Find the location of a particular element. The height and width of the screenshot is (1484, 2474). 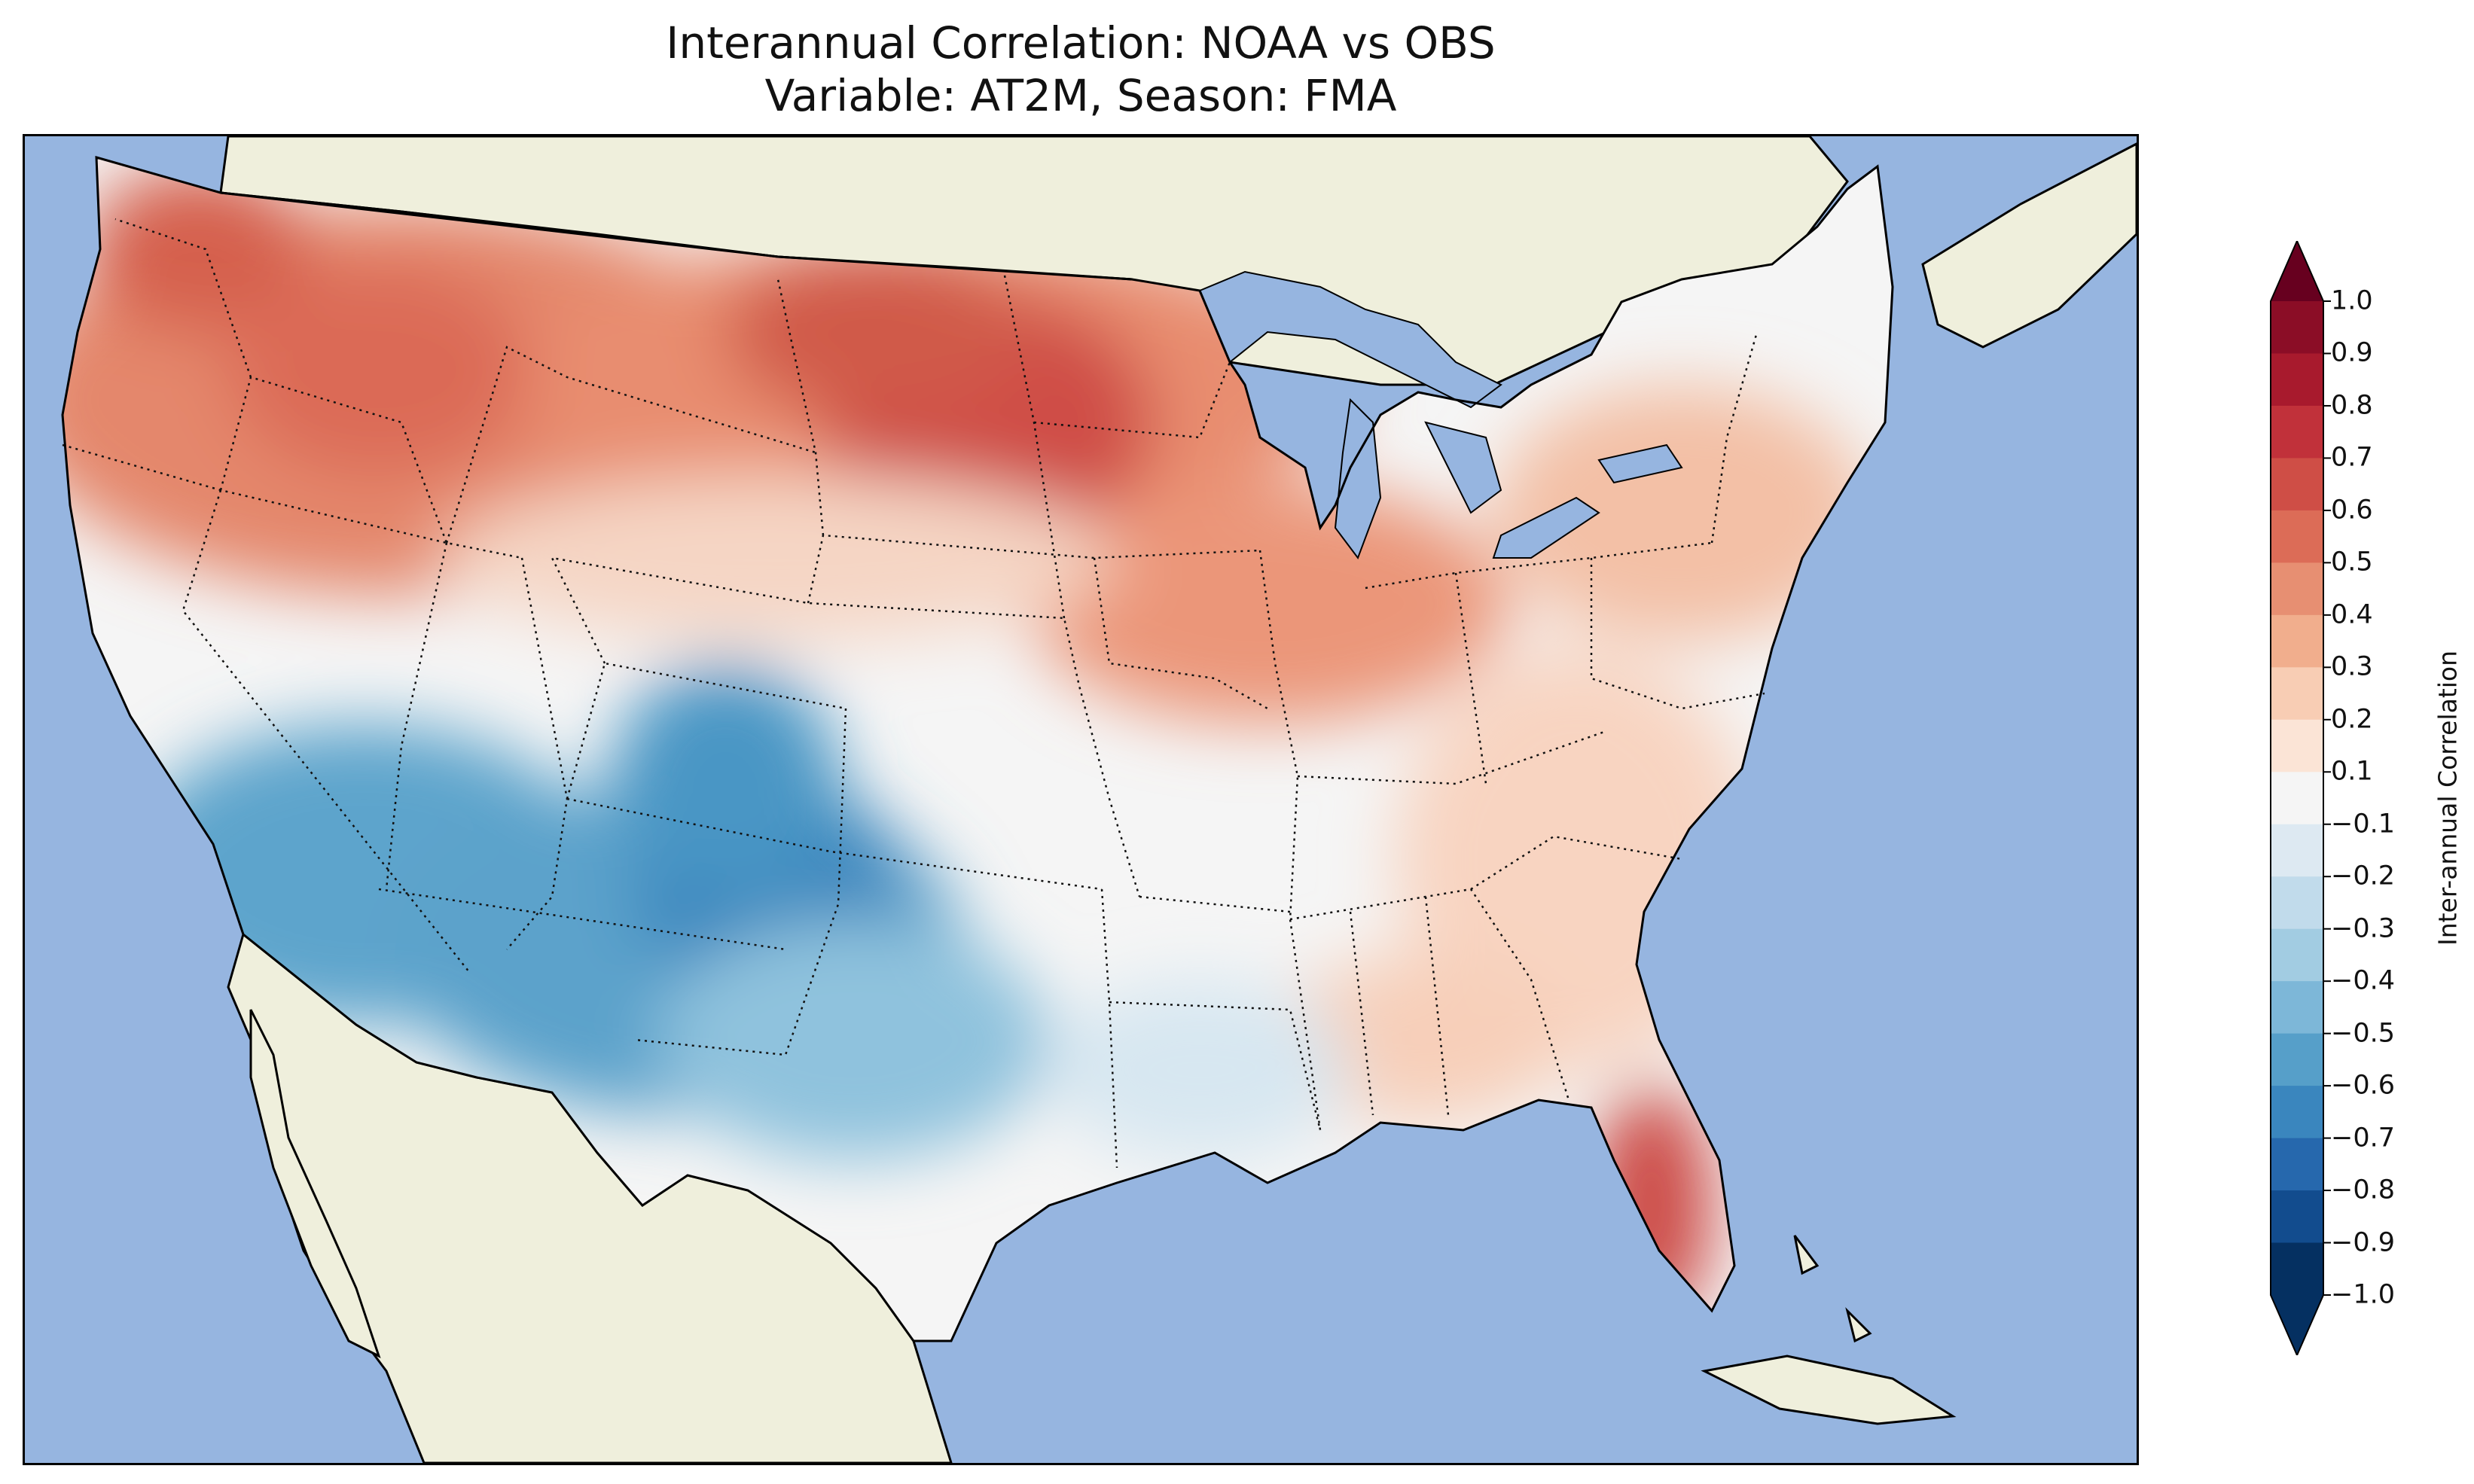

colorbar-extend-max is located at coordinates (2297, 271).